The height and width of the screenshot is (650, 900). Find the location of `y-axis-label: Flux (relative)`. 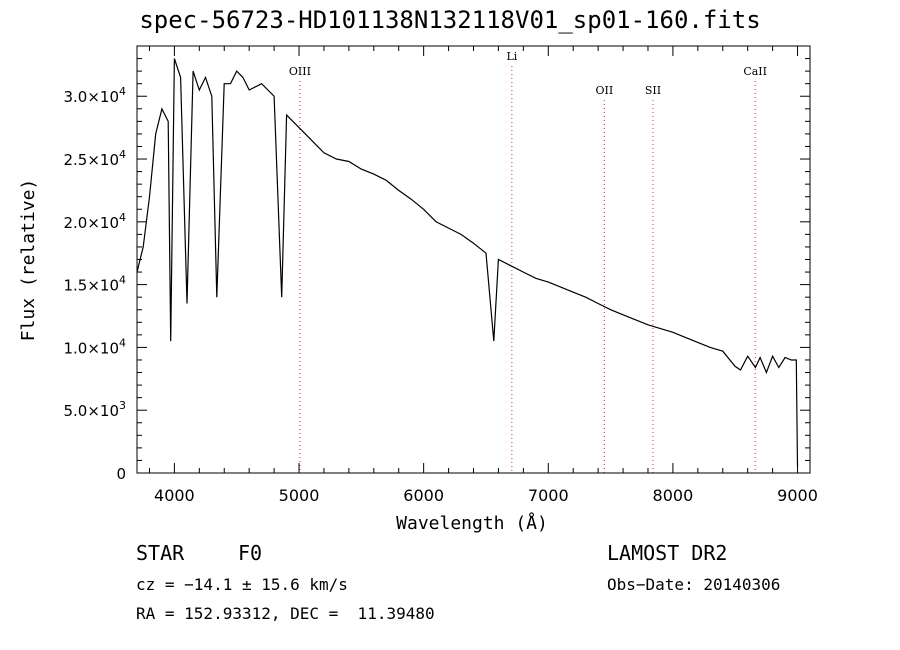

y-axis-label: Flux (relative) is located at coordinates (28, 260).